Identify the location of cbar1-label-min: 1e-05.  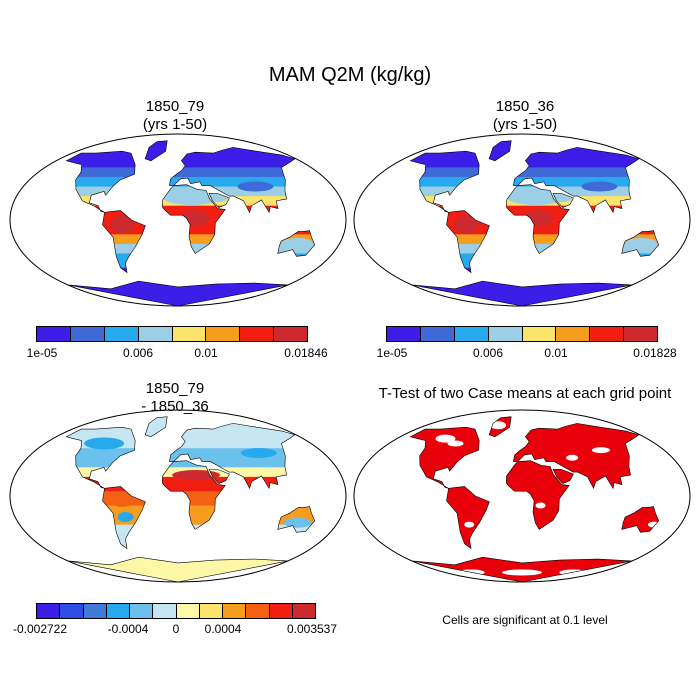
(42, 353).